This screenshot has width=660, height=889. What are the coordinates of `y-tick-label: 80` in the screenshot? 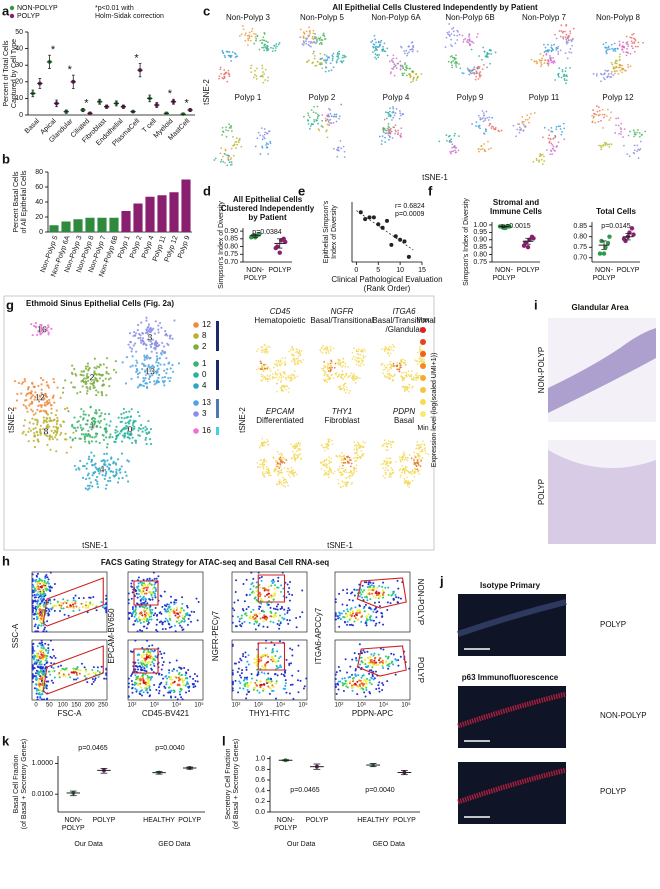 It's located at (39, 172).